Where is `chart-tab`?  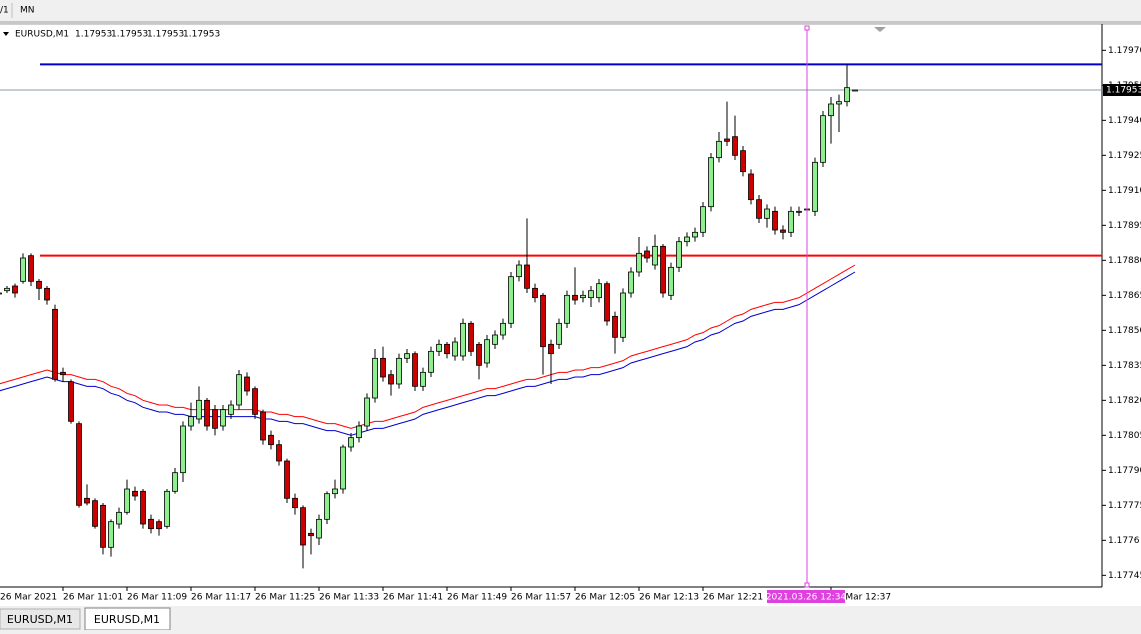
chart-tab is located at coordinates (40, 619).